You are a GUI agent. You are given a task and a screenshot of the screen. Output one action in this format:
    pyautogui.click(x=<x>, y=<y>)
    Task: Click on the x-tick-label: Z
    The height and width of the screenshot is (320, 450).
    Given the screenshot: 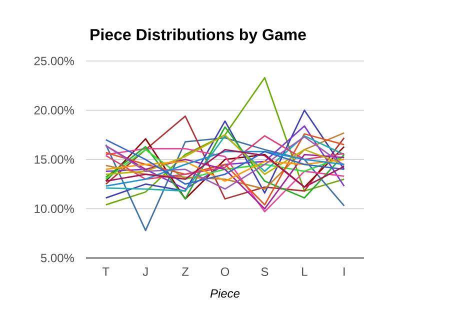 What is the action you would take?
    pyautogui.click(x=185, y=272)
    